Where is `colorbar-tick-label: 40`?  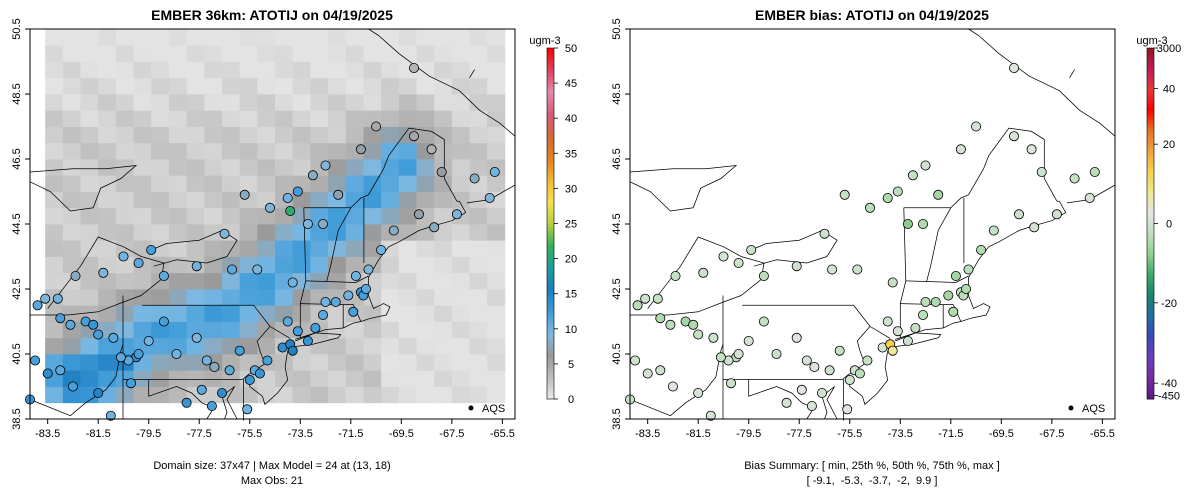 colorbar-tick-label: 40 is located at coordinates (1169, 89).